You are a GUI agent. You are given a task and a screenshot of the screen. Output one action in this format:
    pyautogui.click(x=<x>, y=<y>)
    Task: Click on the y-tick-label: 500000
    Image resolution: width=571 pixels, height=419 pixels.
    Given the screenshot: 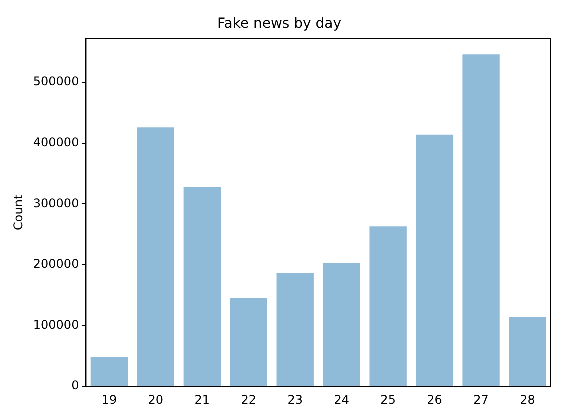 What is the action you would take?
    pyautogui.click(x=56, y=81)
    